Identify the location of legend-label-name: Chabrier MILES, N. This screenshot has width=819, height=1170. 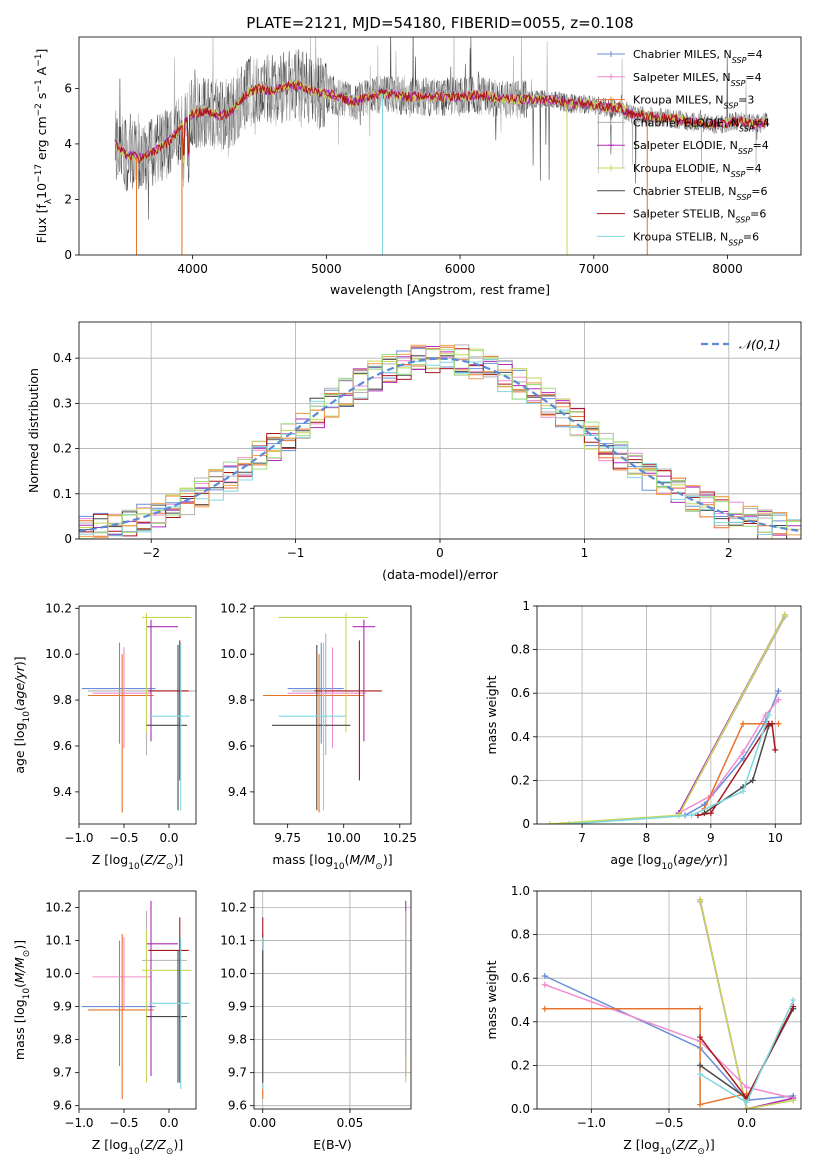
(682, 54).